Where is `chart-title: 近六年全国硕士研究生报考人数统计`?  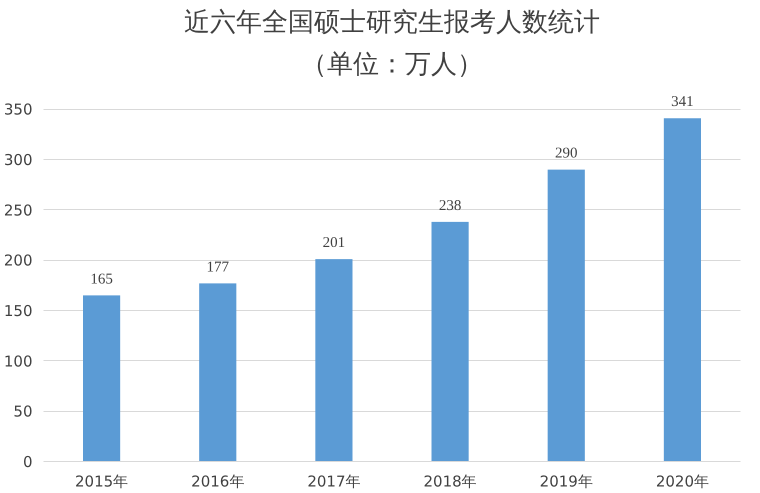
chart-title: 近六年全国硕士研究生报考人数统计 is located at coordinates (392, 23).